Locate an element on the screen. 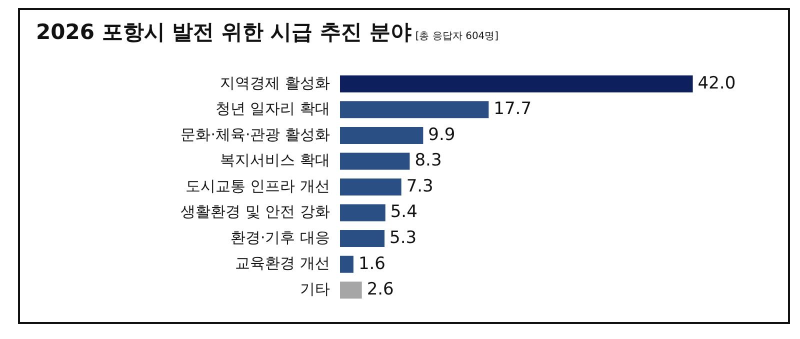 The image size is (800, 339). y-tick-label: 도시교통 인프라 개선 is located at coordinates (257, 185).